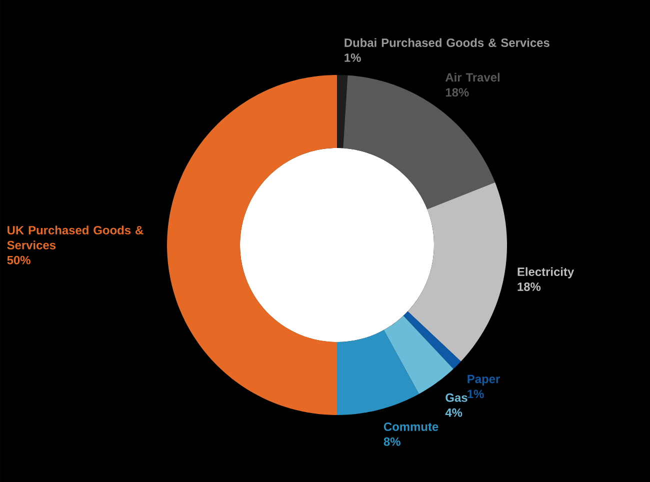  What do you see at coordinates (411, 426) in the screenshot?
I see `slice-label: Commute` at bounding box center [411, 426].